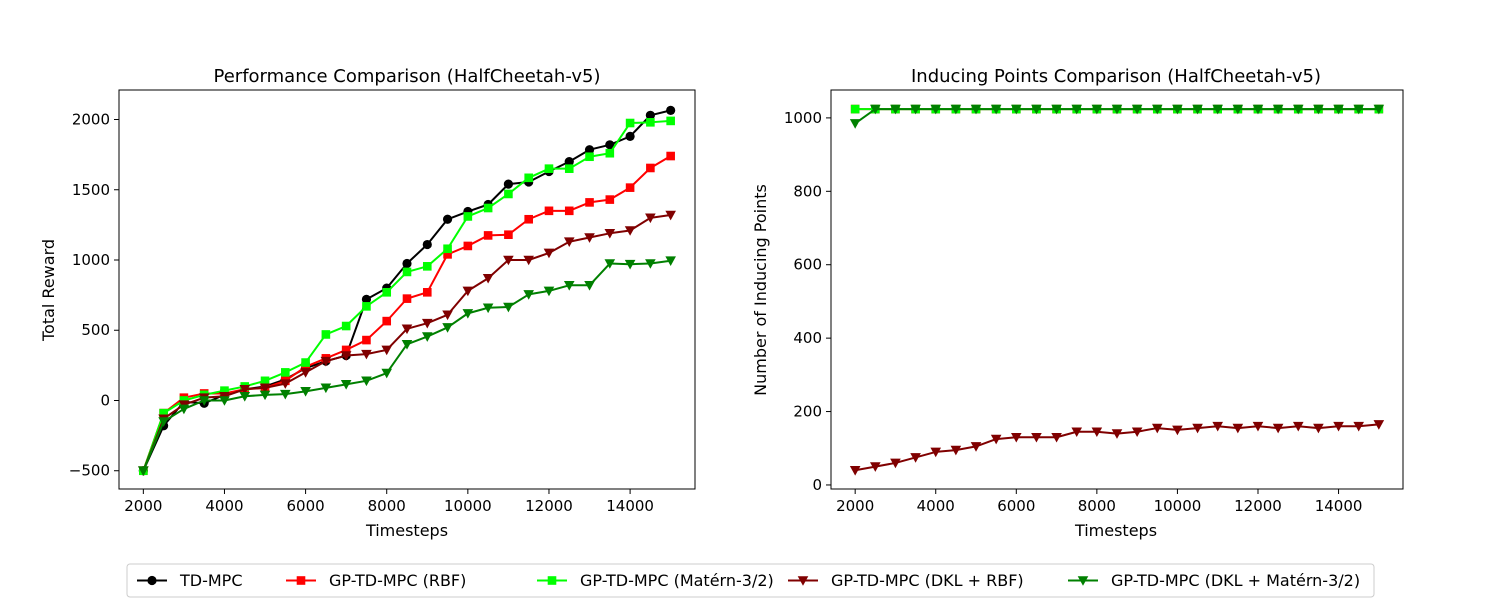  Describe the element at coordinates (211, 580) in the screenshot. I see `legend-label: TD-MPC` at that location.